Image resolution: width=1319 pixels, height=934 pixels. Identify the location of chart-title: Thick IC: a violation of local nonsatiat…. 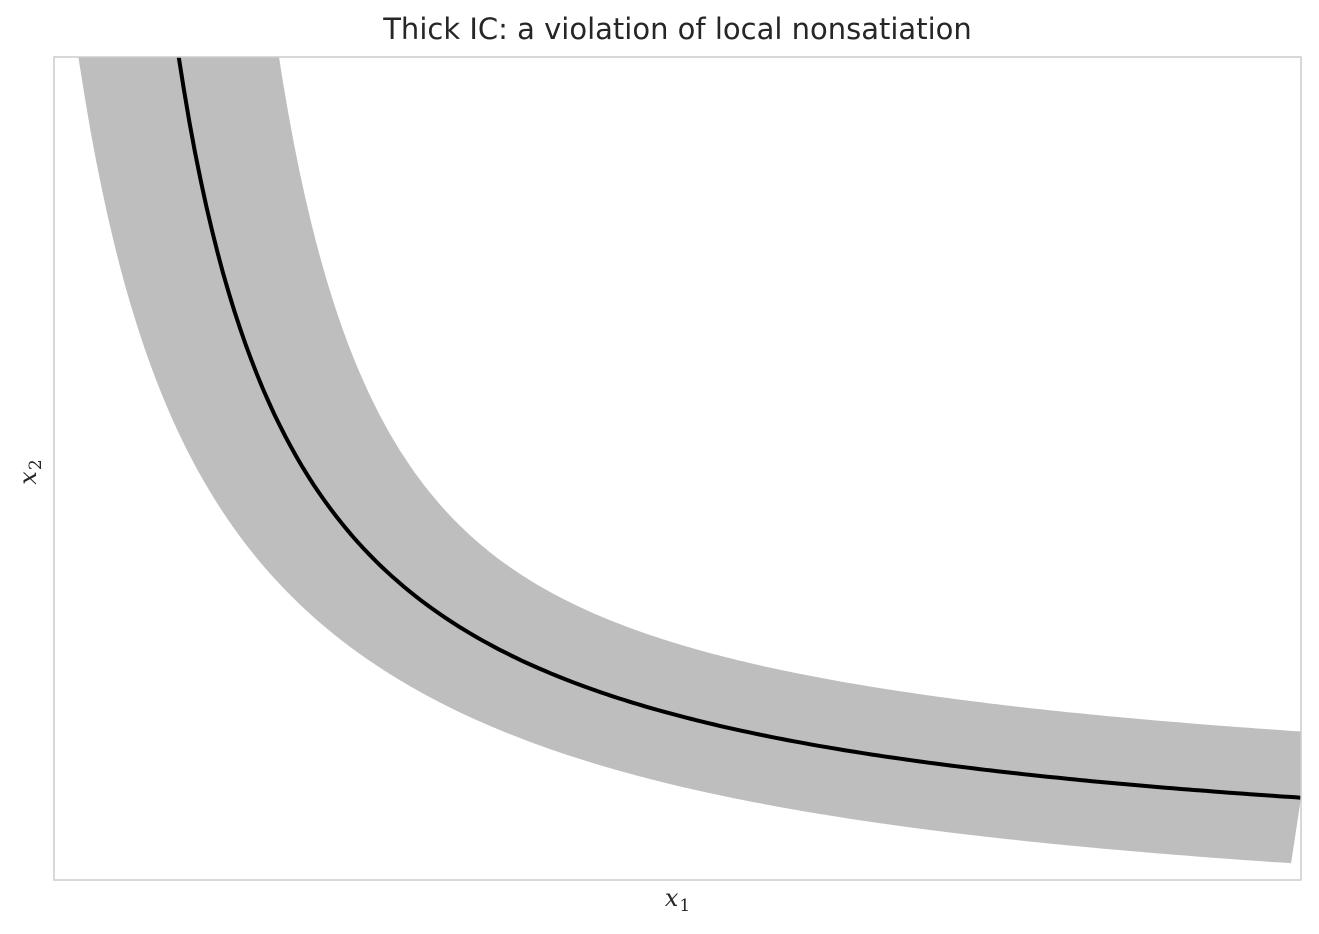
(677, 29).